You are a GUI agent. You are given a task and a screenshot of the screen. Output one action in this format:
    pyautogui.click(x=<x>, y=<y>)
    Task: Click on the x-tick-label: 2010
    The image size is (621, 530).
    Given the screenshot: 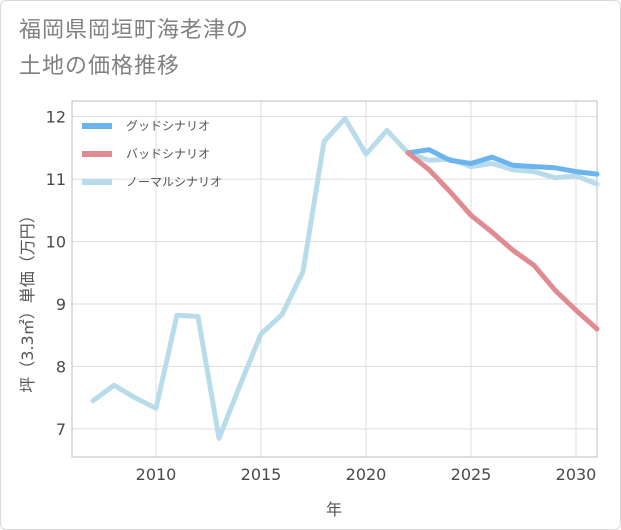 What is the action you would take?
    pyautogui.click(x=156, y=474)
    